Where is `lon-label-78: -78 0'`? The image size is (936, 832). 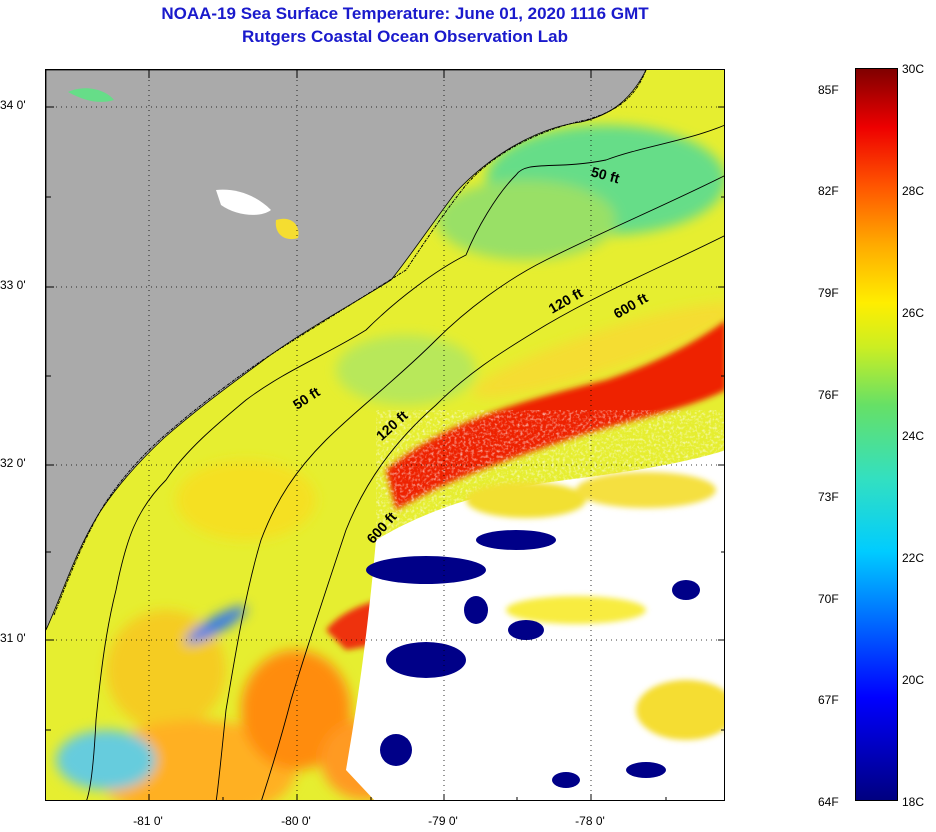 lon-label-78: -78 0' is located at coordinates (590, 821).